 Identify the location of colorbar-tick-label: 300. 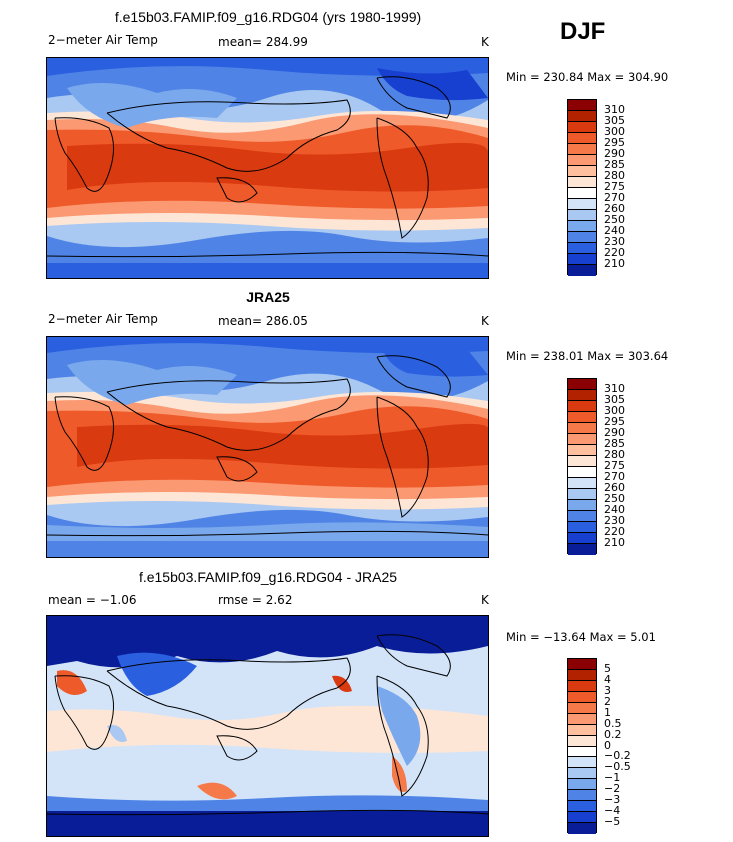
(614, 410).